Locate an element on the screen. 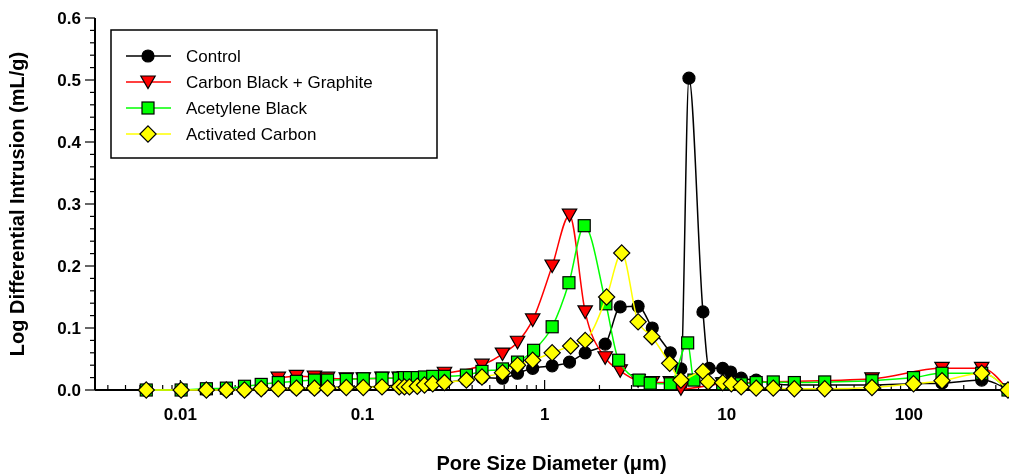 The height and width of the screenshot is (475, 1009). x-tick-label: 10 is located at coordinates (727, 414).